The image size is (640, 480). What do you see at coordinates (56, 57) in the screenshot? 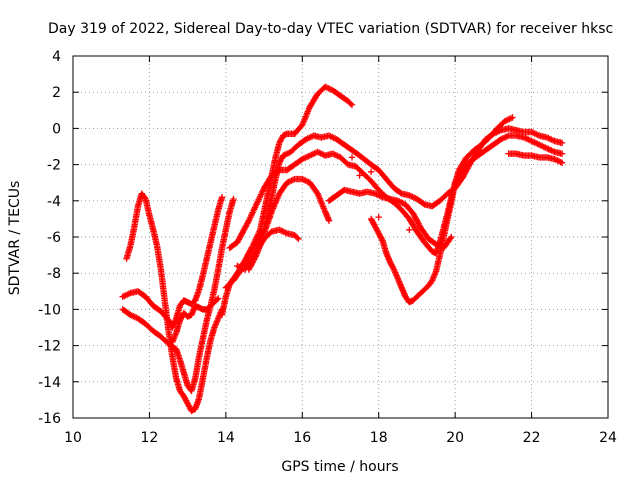
I see `y-tick-label: 4` at bounding box center [56, 57].